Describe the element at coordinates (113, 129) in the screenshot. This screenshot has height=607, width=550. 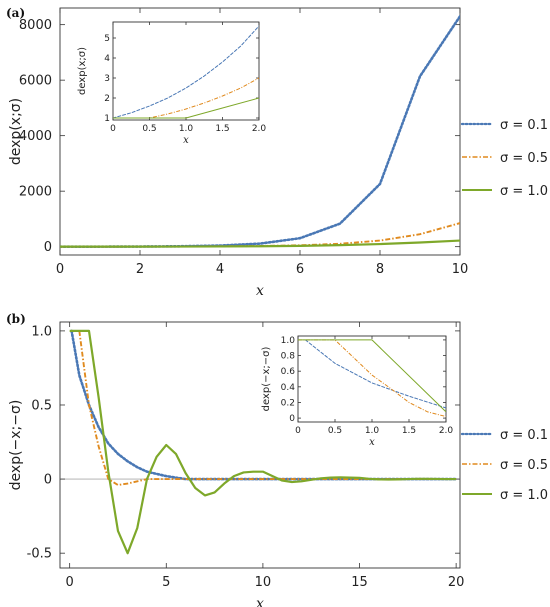
I see `a-inset-xtick-label: 0` at that location.